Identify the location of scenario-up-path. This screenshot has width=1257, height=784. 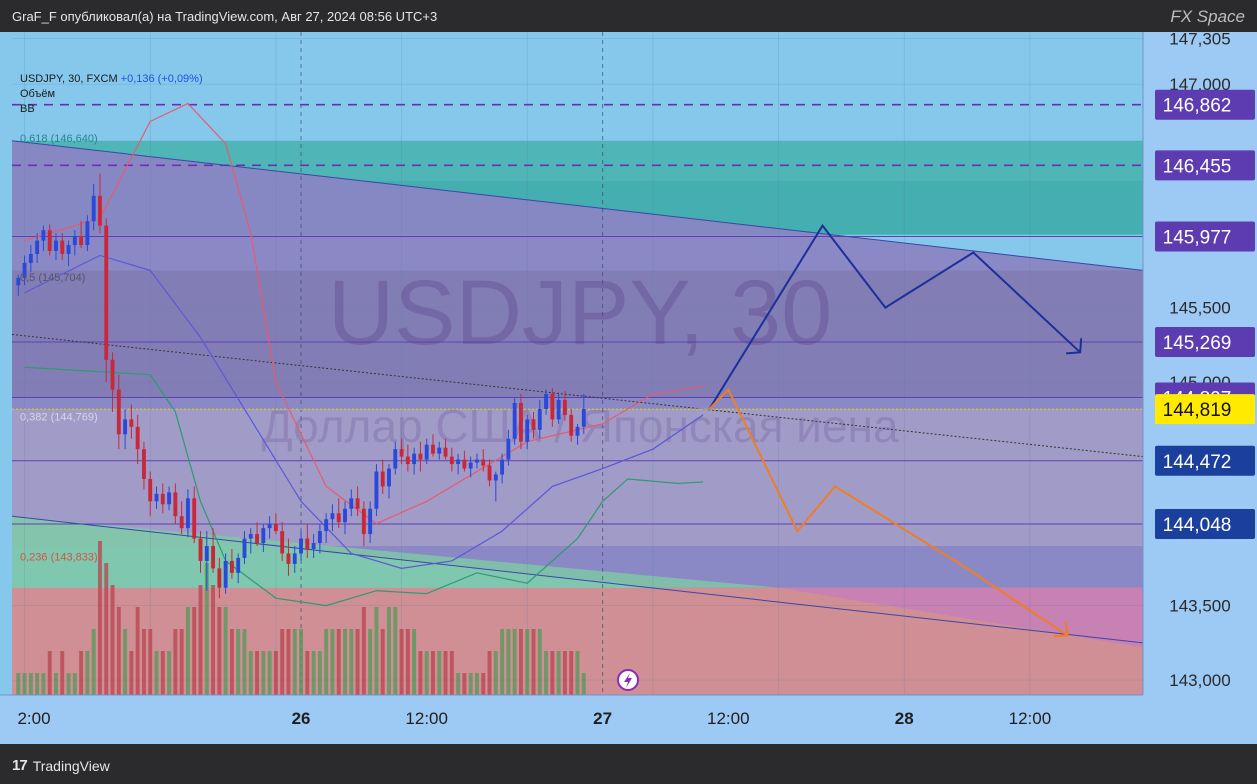
(894, 316).